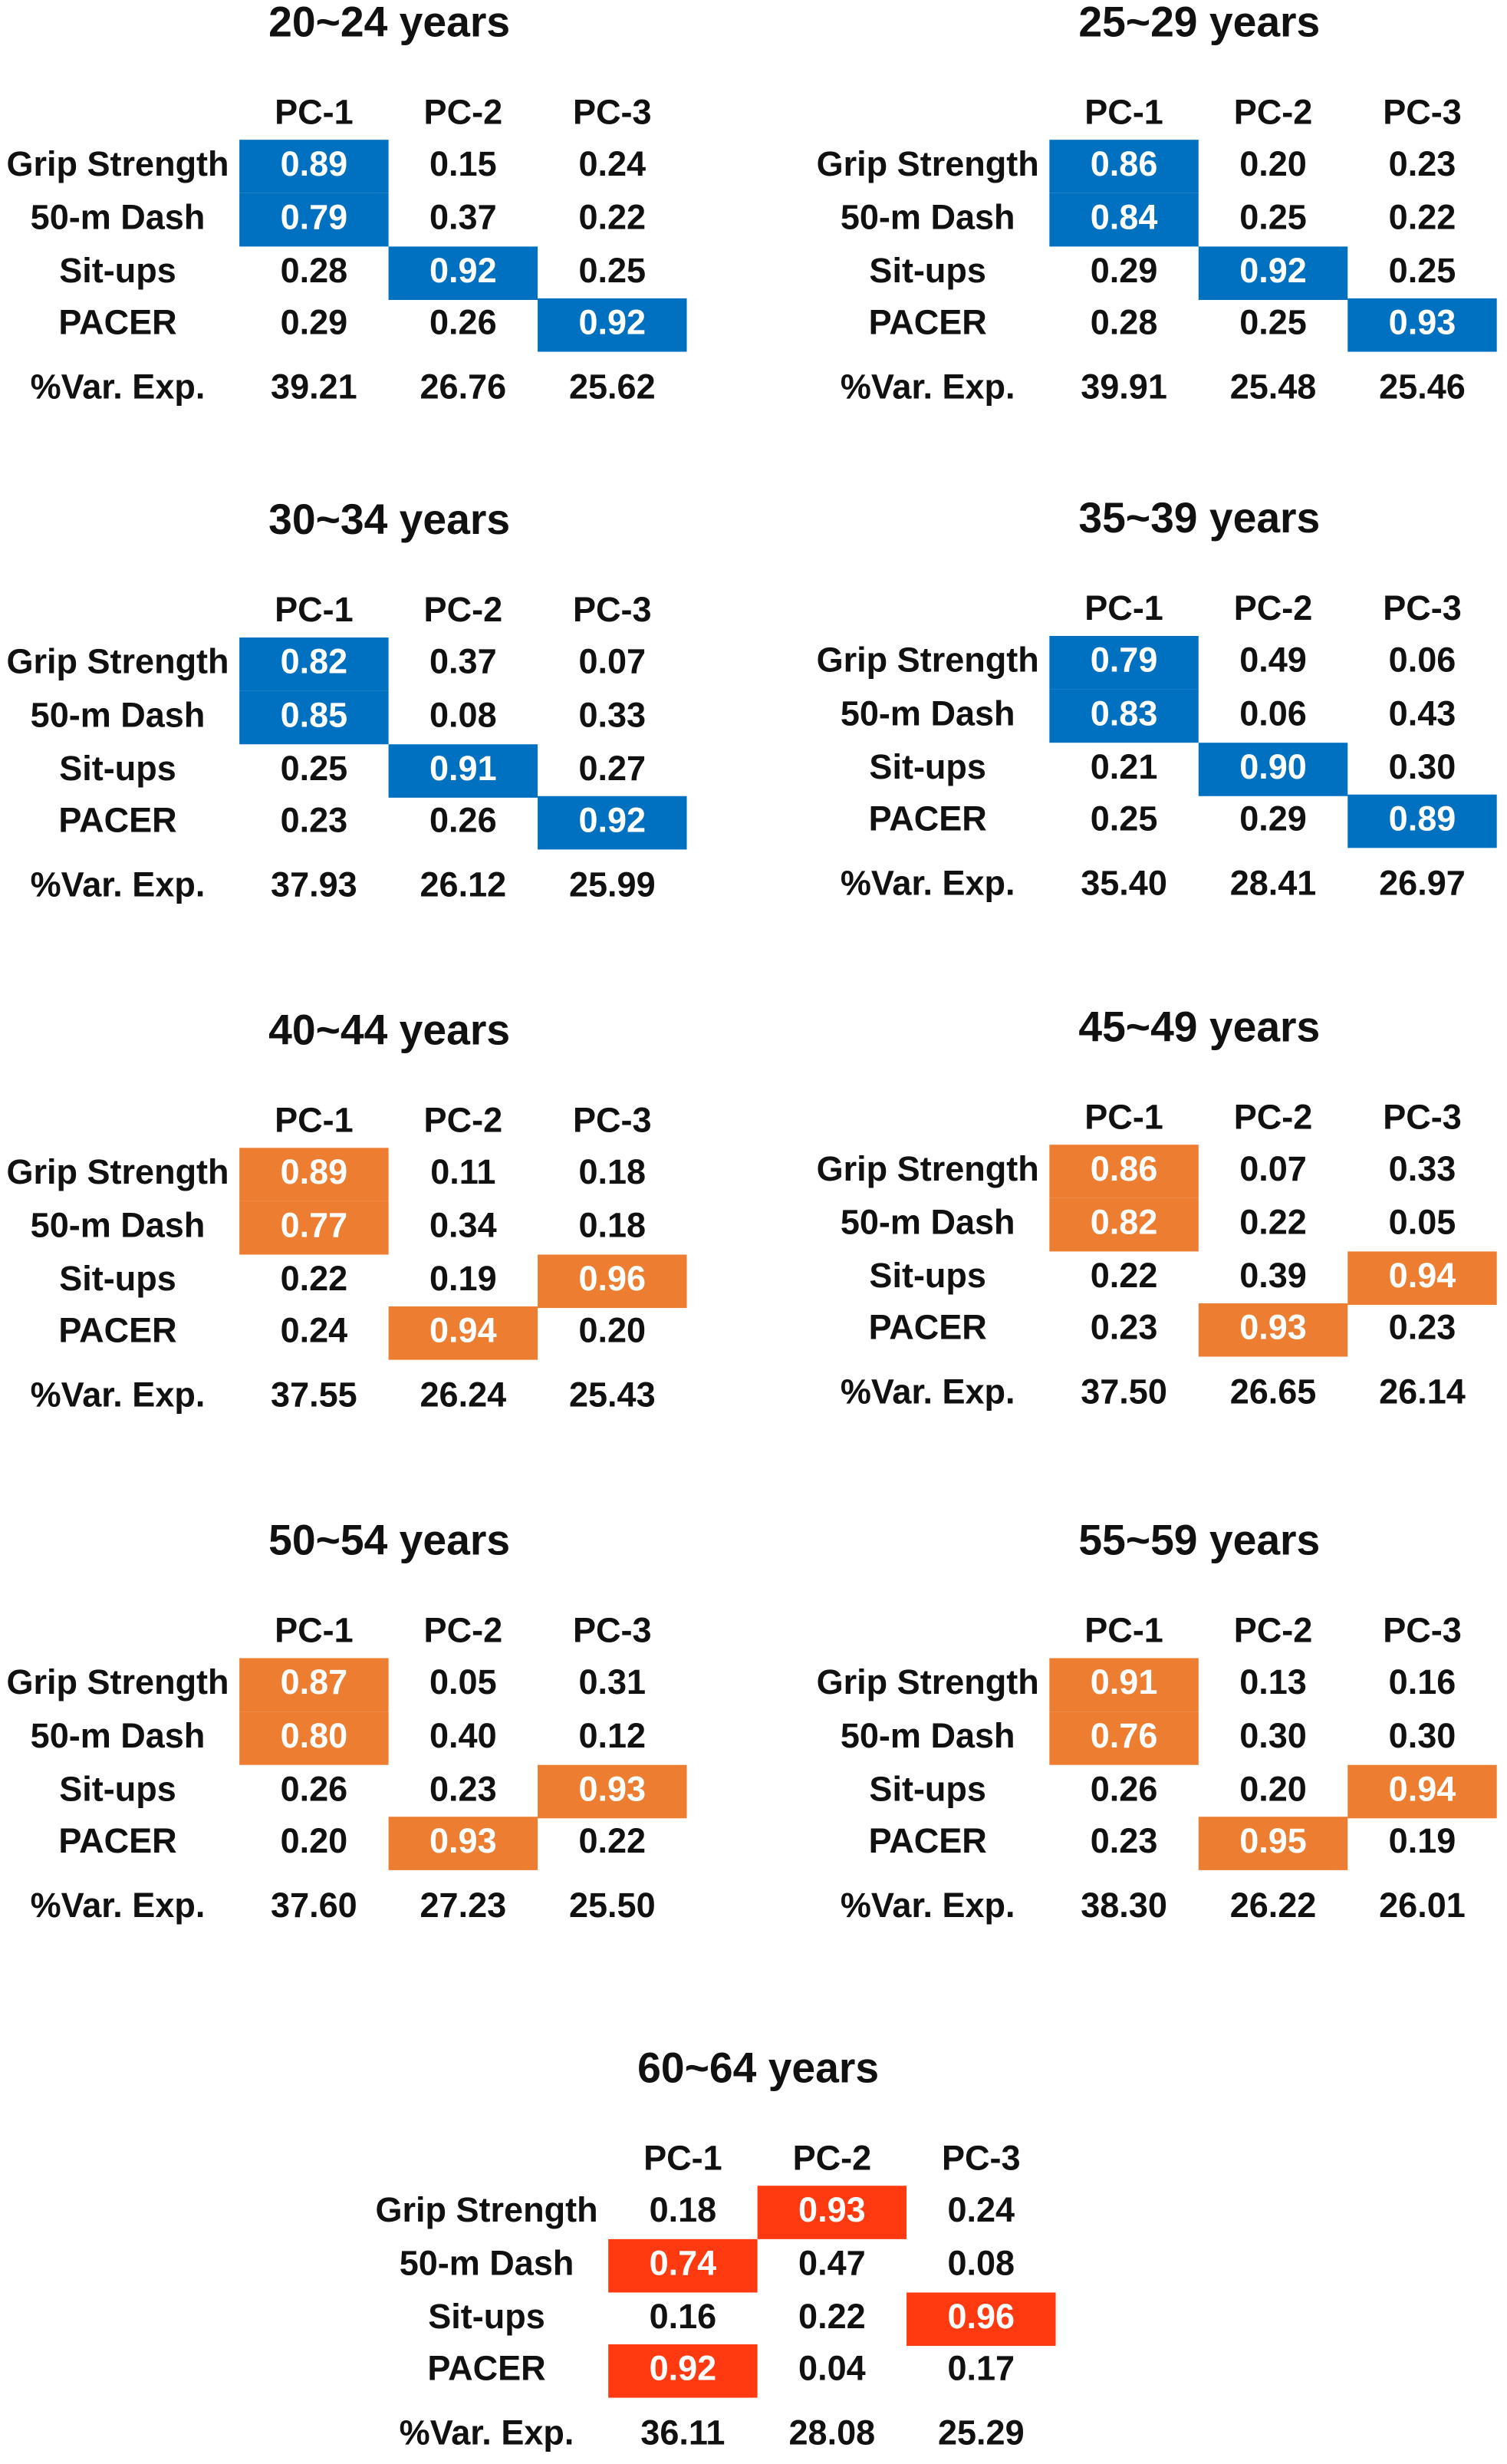 This screenshot has height=2464, width=1507. I want to click on variance-value: 25.43, so click(612, 1395).